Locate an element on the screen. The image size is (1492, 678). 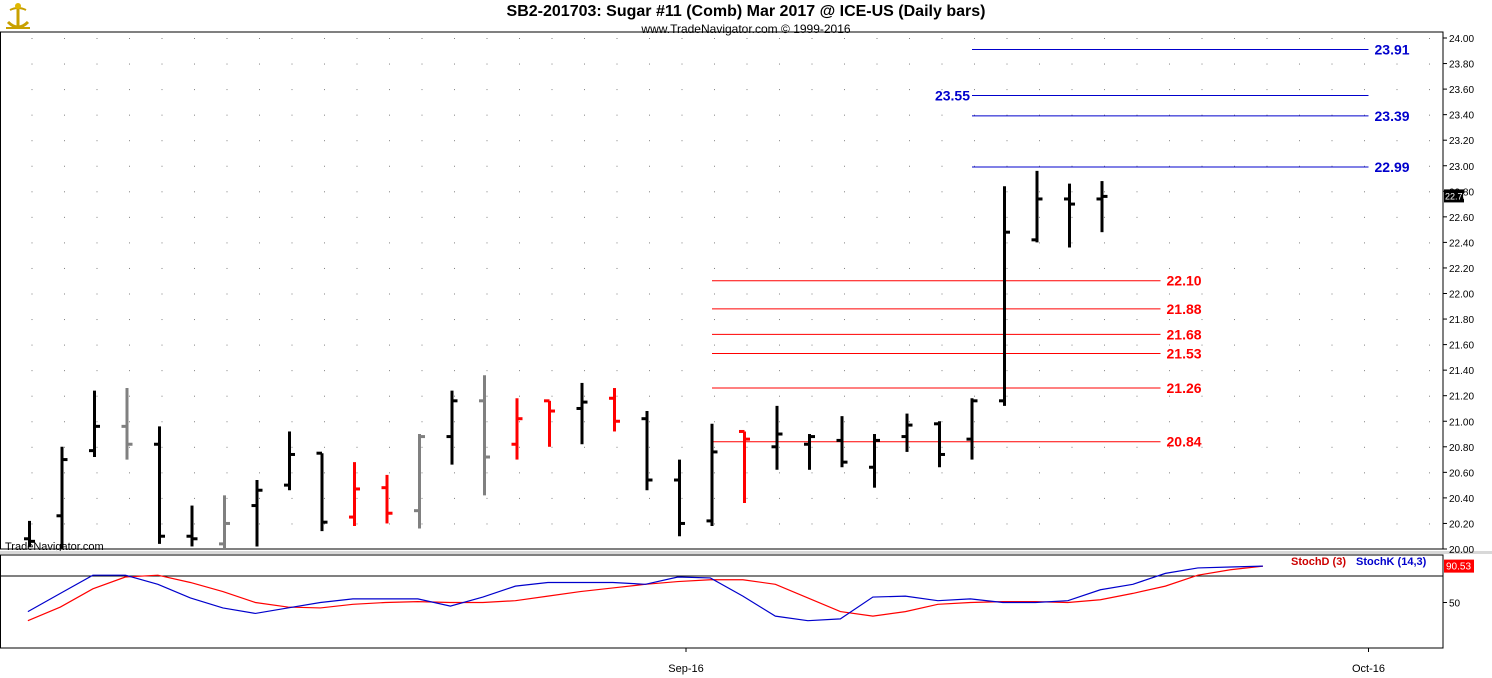
price-bar is located at coordinates (354, 494).